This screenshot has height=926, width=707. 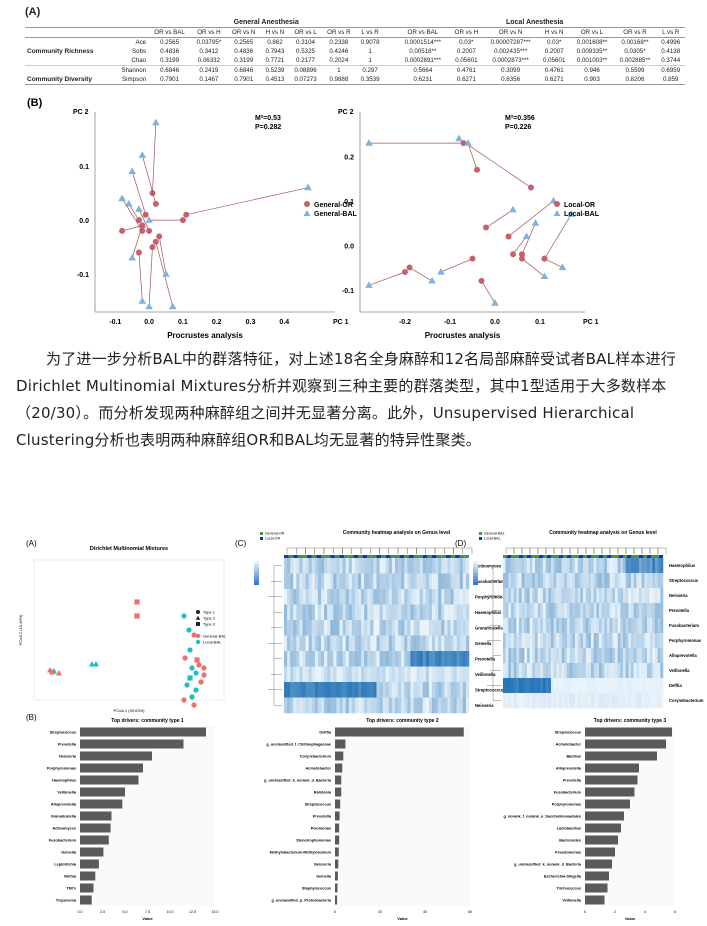 What do you see at coordinates (490, 689) in the screenshot?
I see `genus-label: Streptococcus` at bounding box center [490, 689].